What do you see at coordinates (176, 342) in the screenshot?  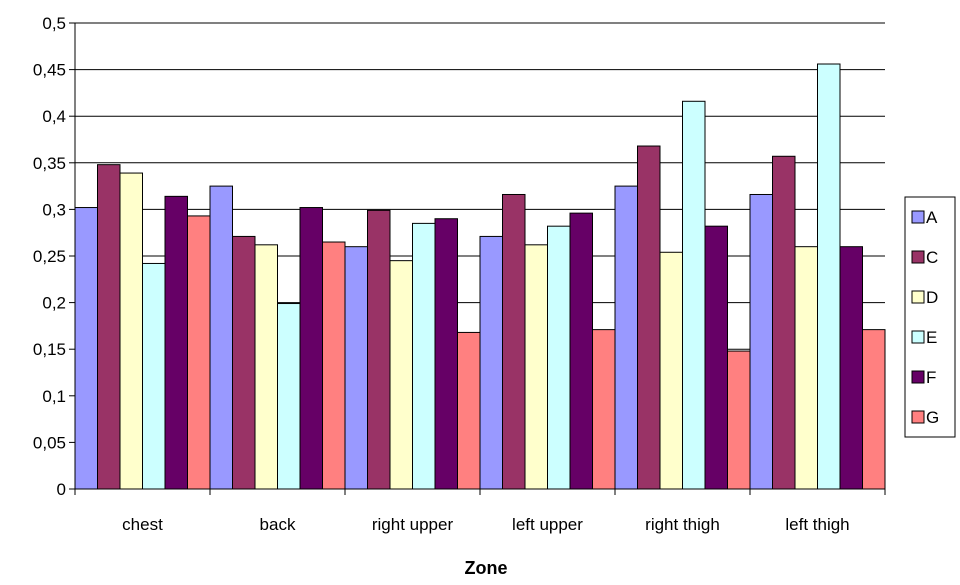 I see `bar-f-chest` at bounding box center [176, 342].